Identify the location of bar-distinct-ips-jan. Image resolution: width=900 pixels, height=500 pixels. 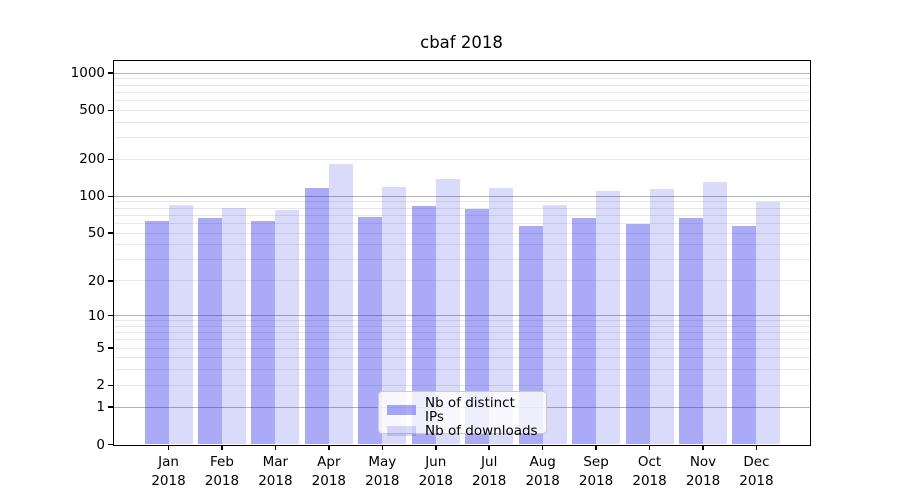
(156, 332).